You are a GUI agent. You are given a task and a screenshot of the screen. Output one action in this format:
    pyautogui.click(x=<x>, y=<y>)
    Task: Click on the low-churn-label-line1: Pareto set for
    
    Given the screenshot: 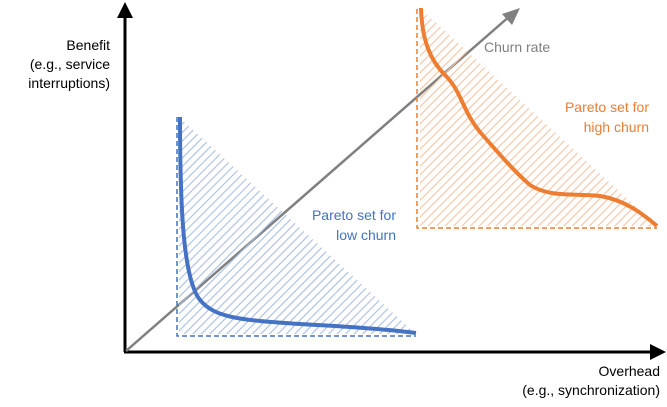 What is the action you would take?
    pyautogui.click(x=354, y=215)
    